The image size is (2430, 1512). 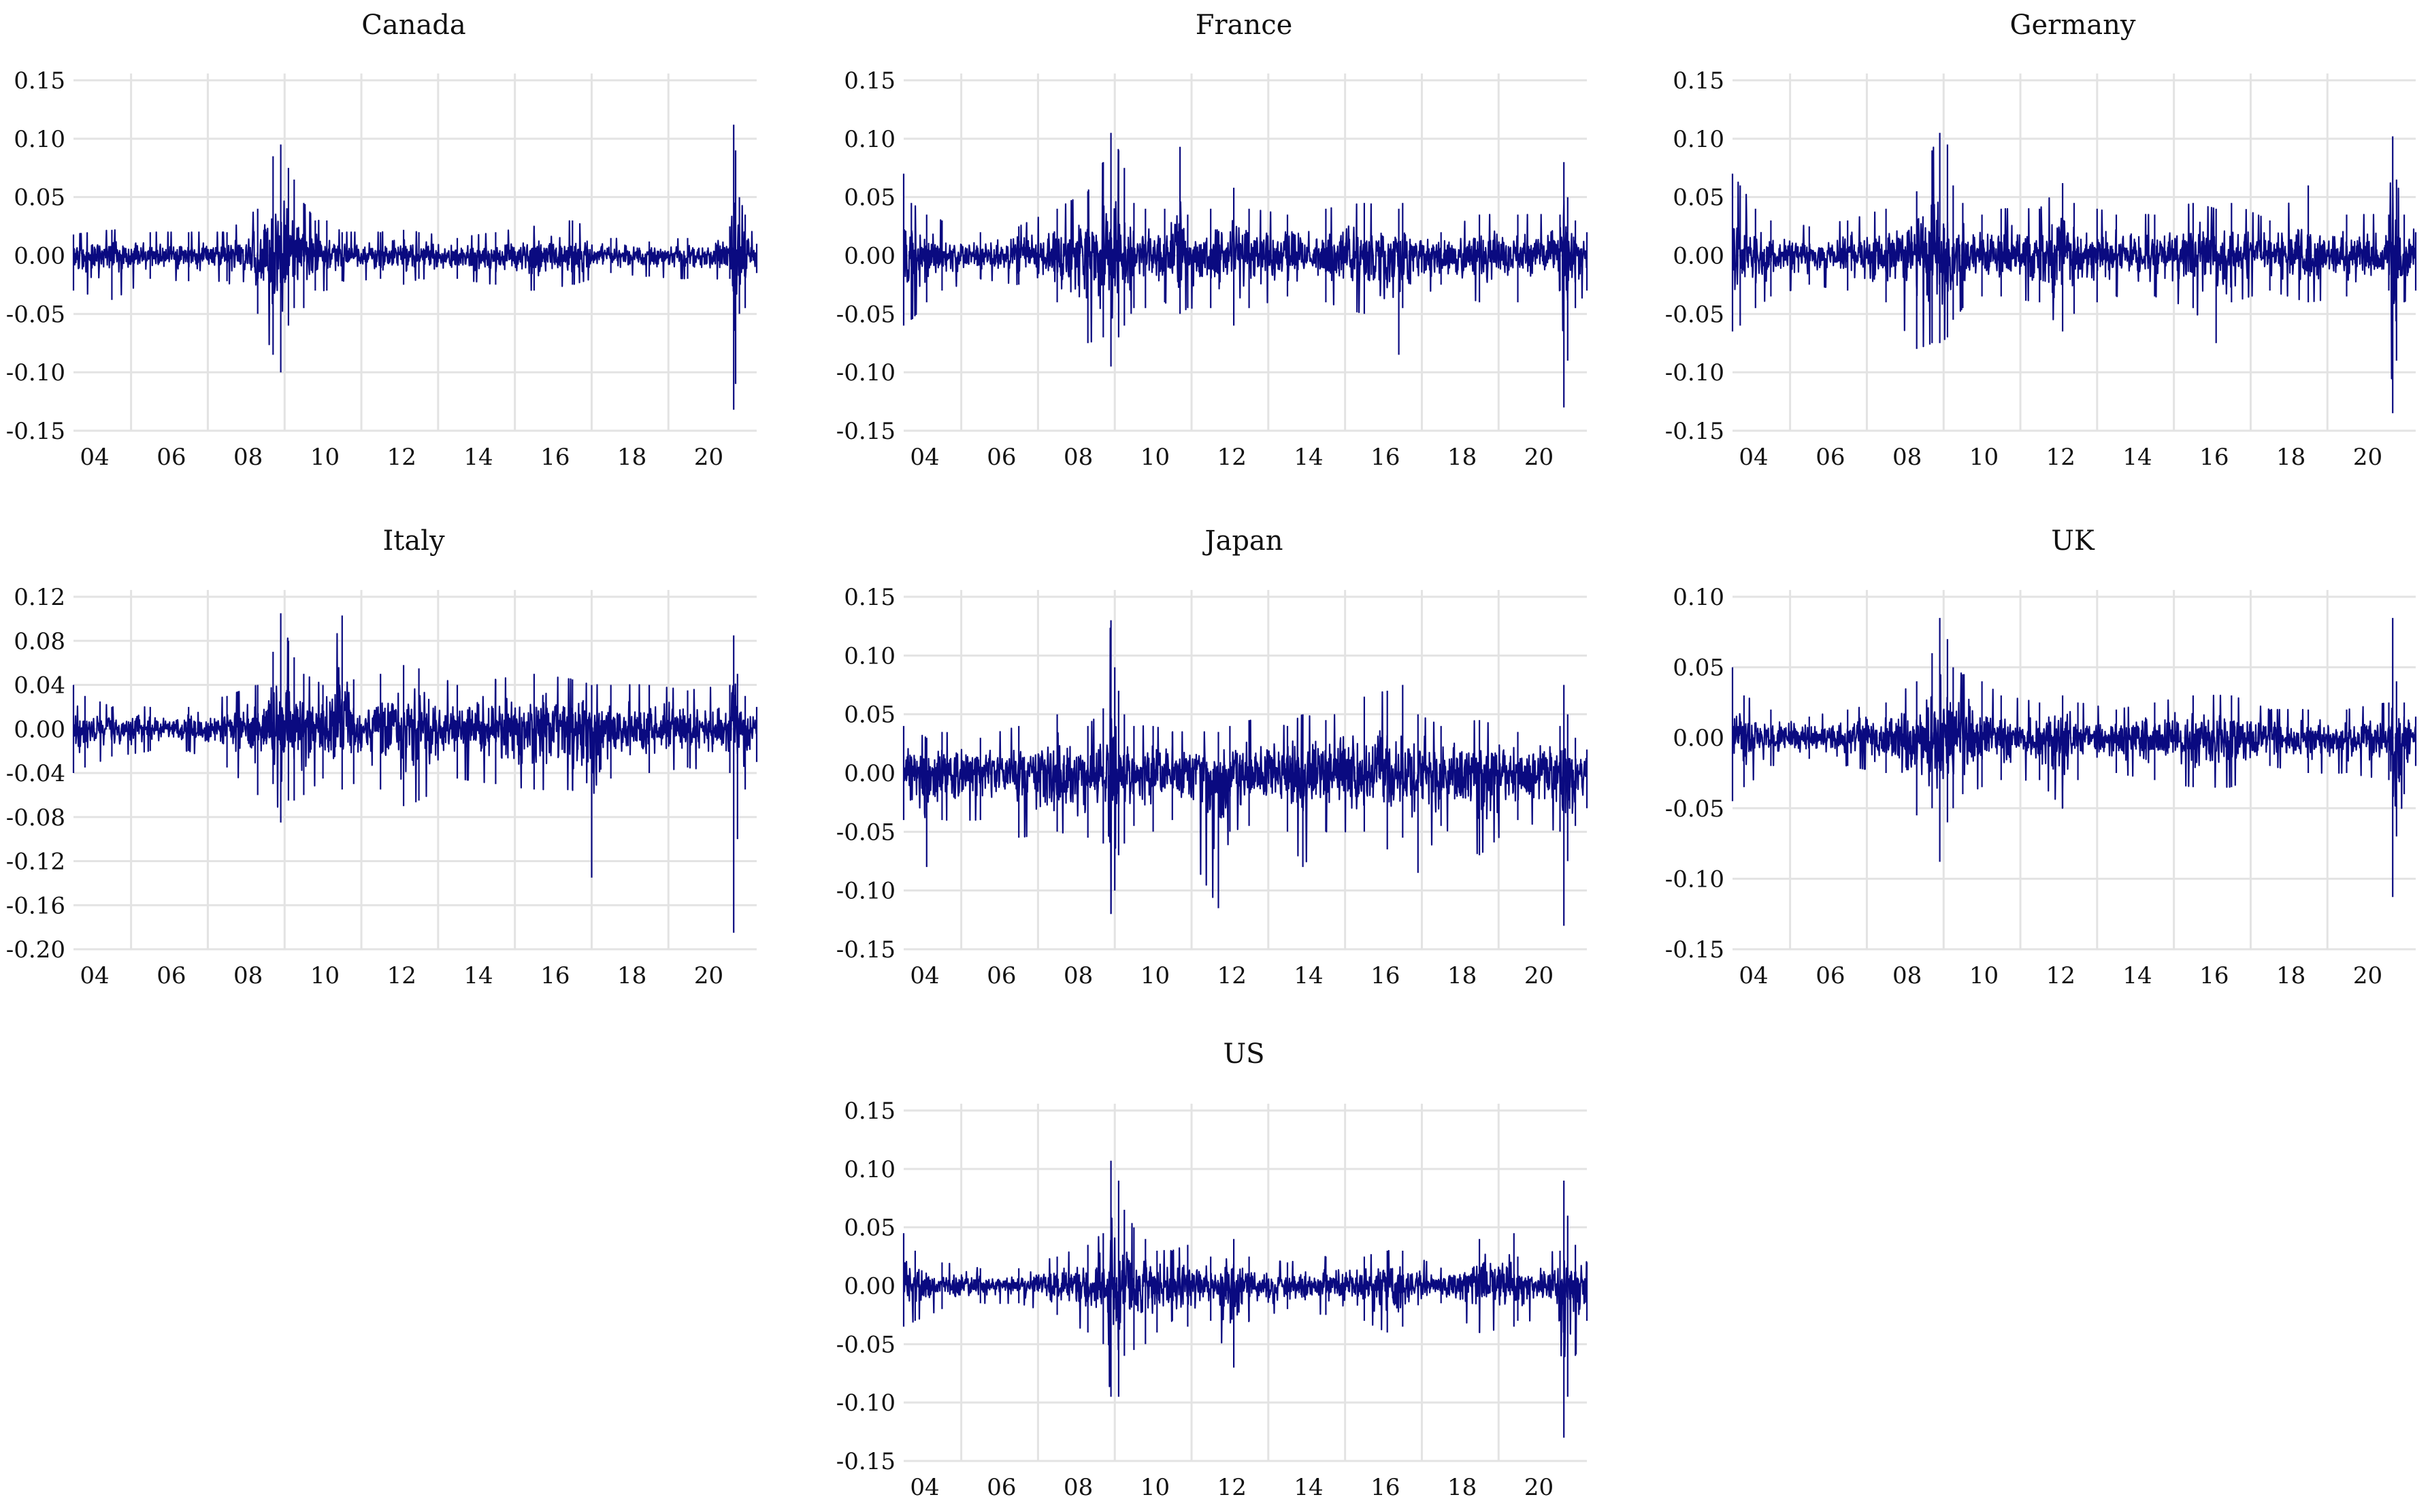 I want to click on y-tick-label: -0.20, so click(x=35, y=950).